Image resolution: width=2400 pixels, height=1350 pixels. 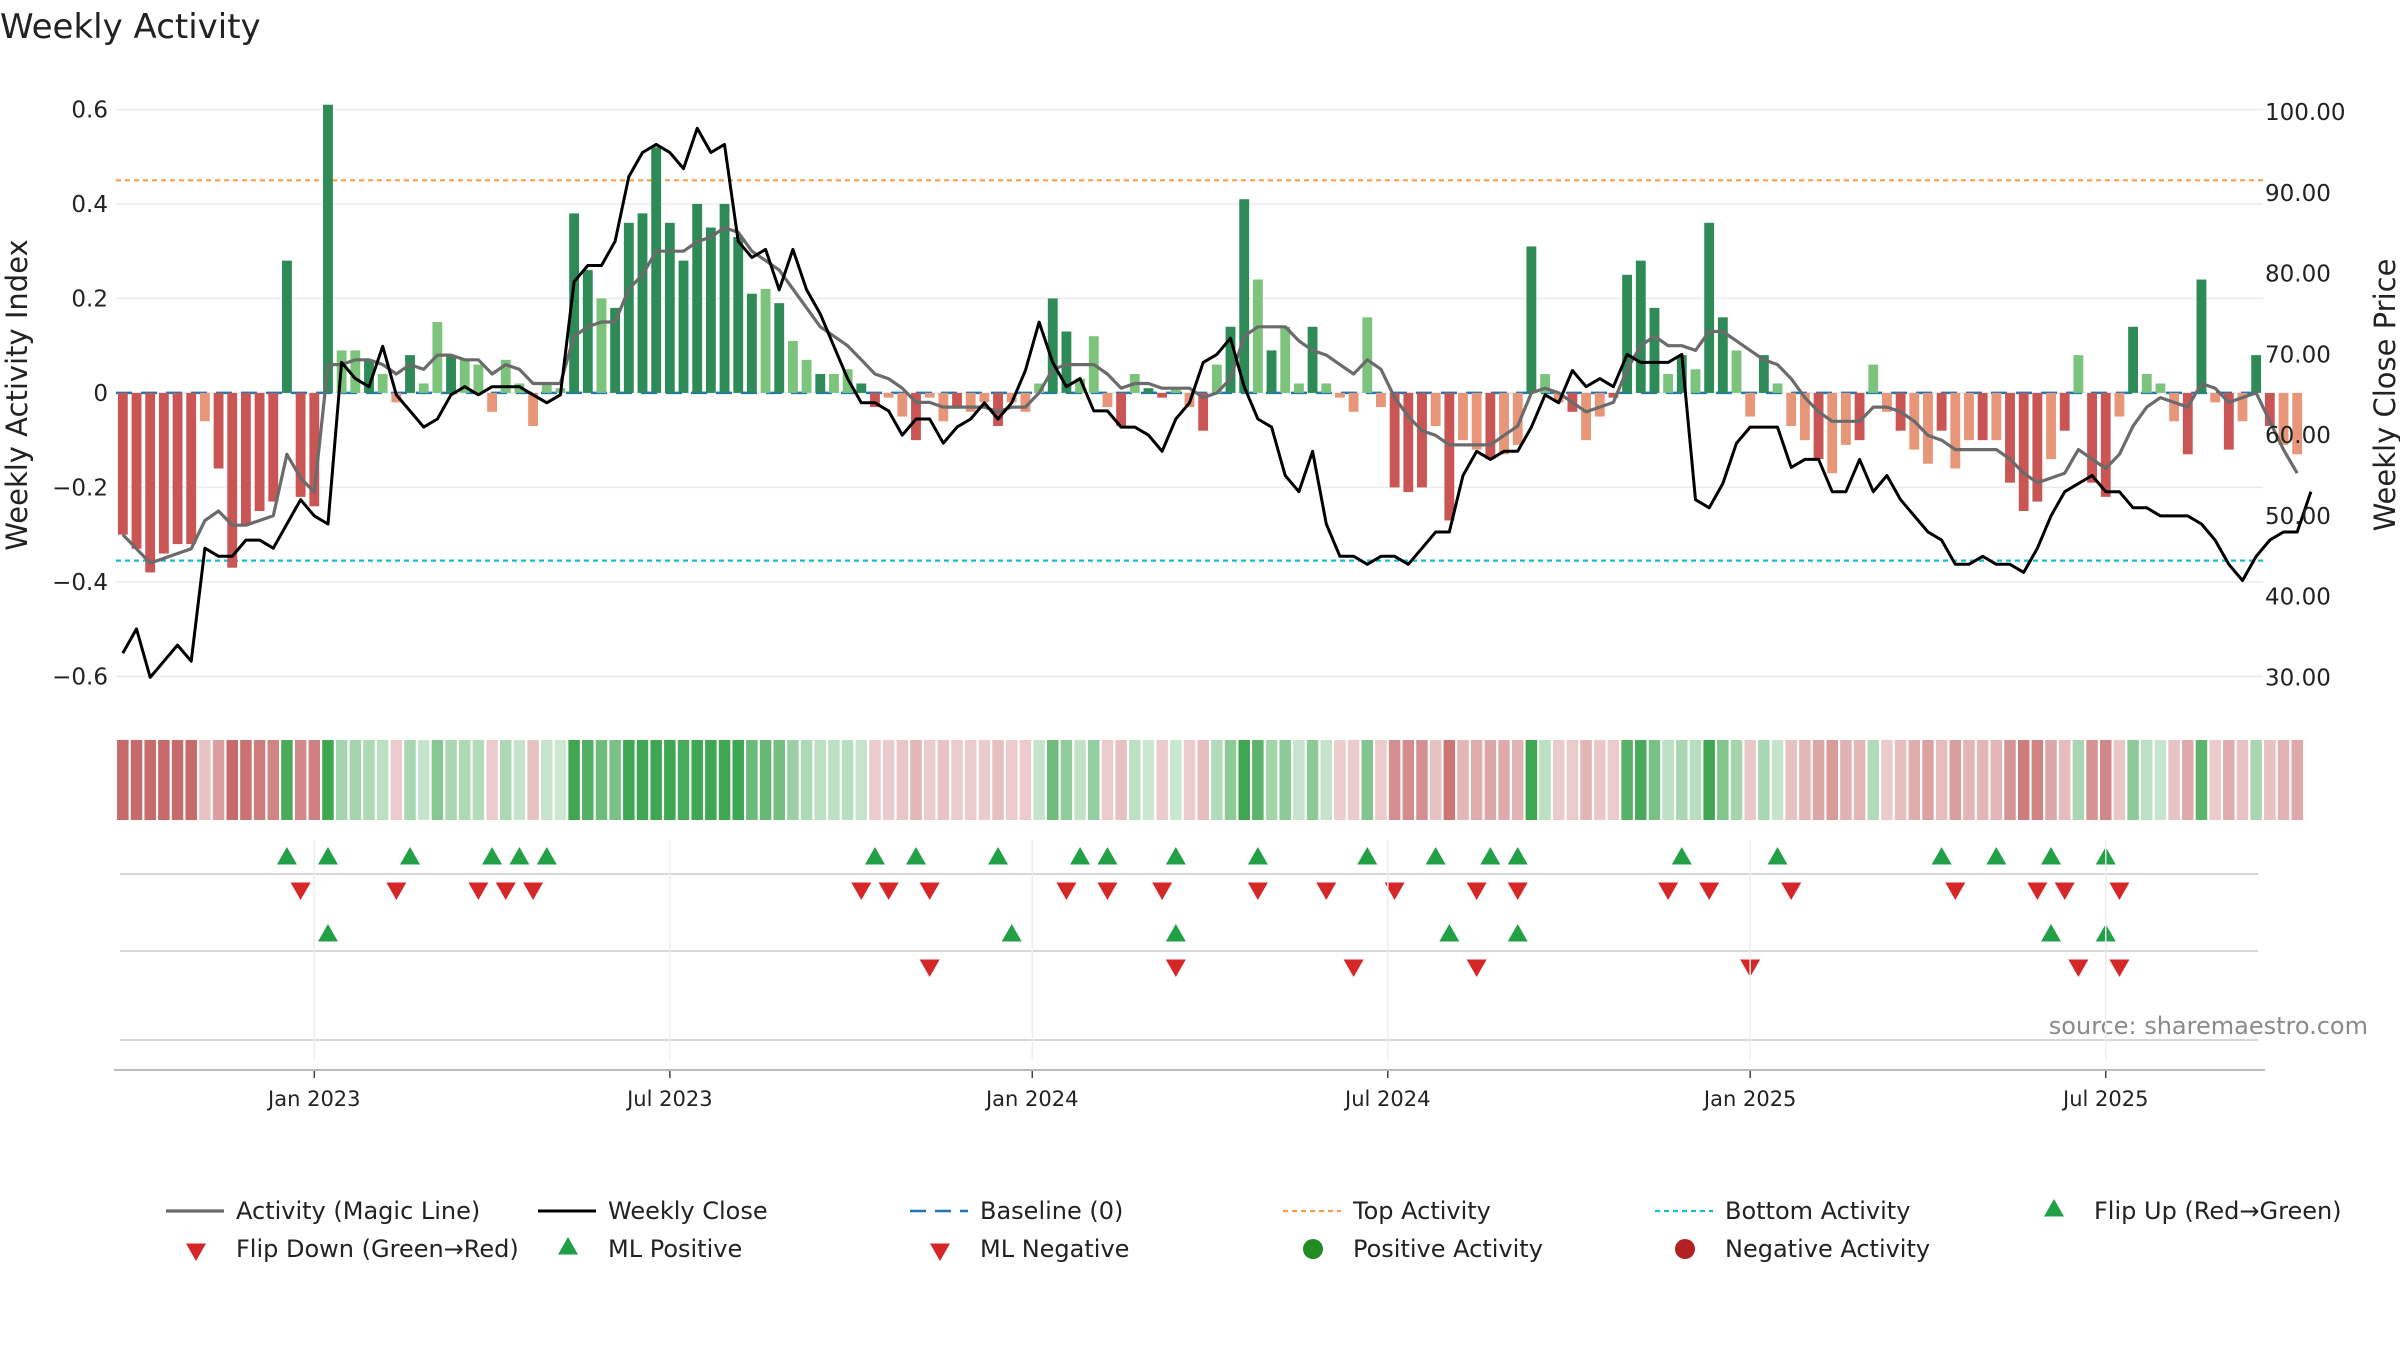 What do you see at coordinates (1421, 1211) in the screenshot?
I see `legend-top-label: Top Activity` at bounding box center [1421, 1211].